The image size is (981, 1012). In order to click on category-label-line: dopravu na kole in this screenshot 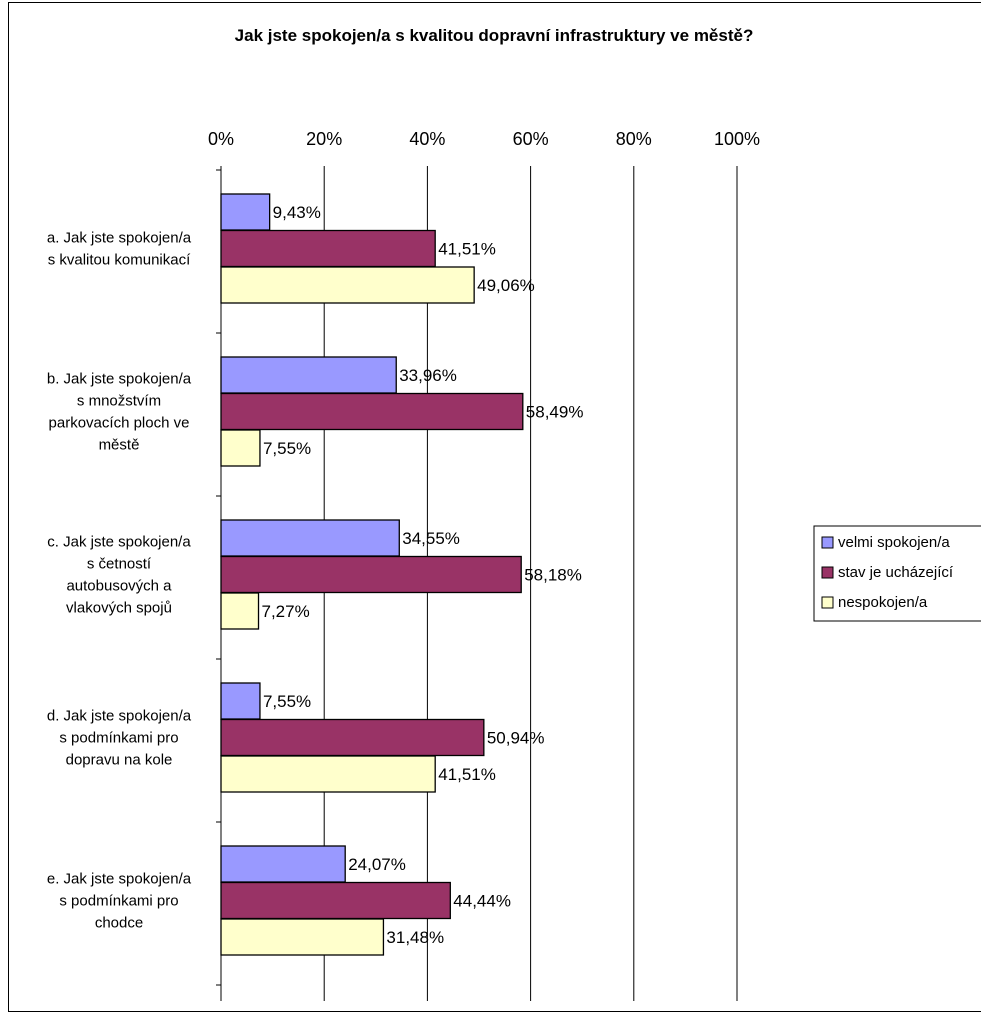, I will do `click(119, 760)`.